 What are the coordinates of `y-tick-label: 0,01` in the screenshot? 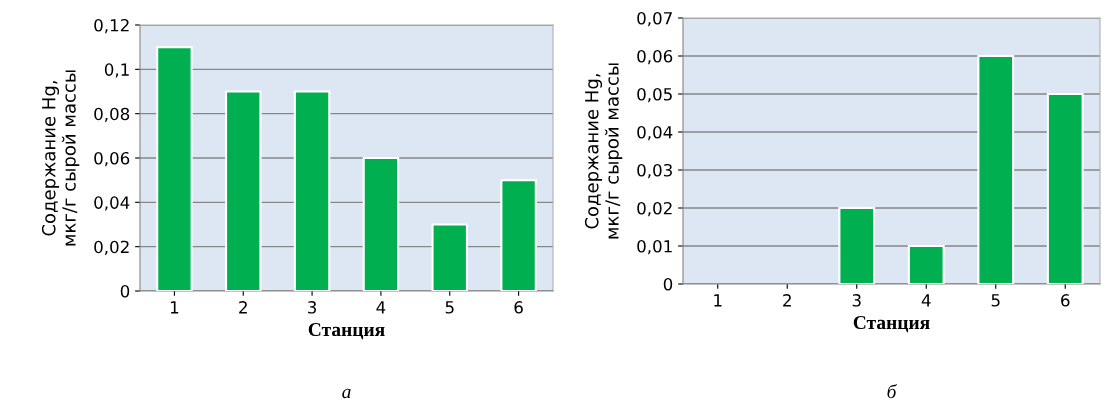 It's located at (654, 247).